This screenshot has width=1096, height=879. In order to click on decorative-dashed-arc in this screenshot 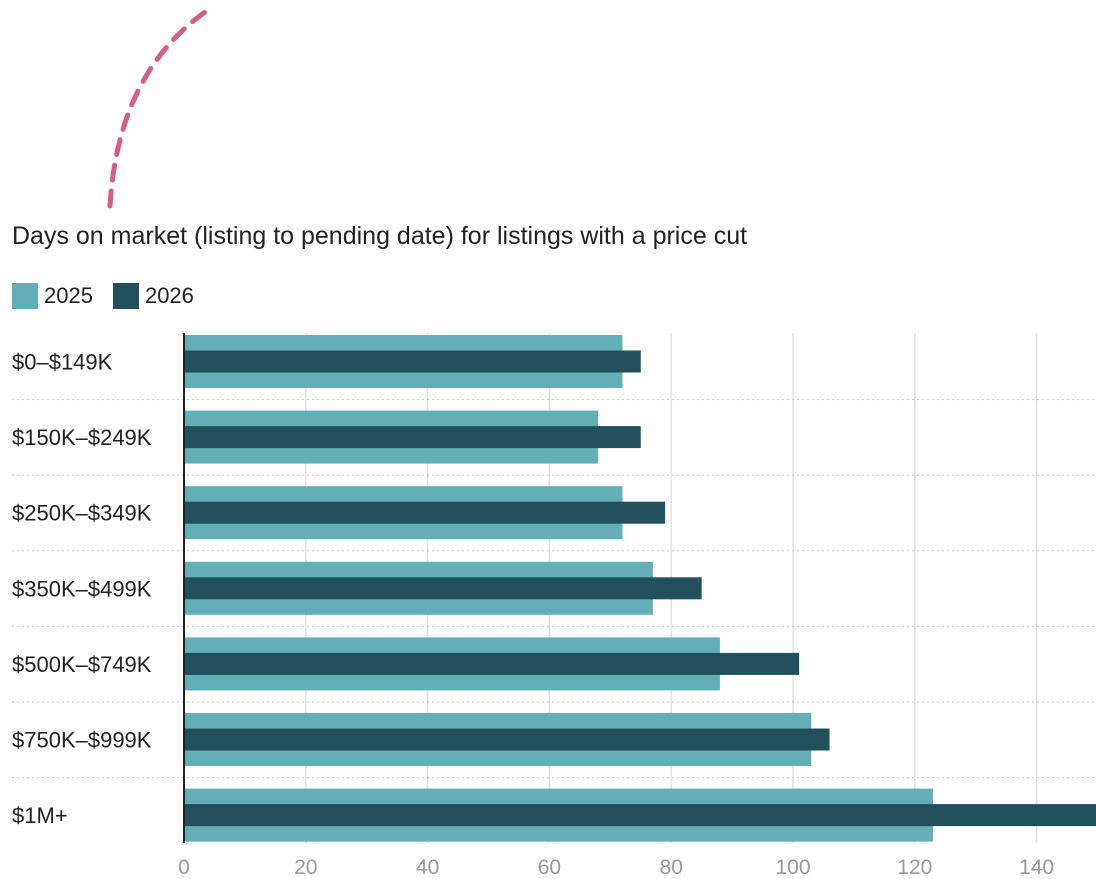, I will do `click(159, 108)`.